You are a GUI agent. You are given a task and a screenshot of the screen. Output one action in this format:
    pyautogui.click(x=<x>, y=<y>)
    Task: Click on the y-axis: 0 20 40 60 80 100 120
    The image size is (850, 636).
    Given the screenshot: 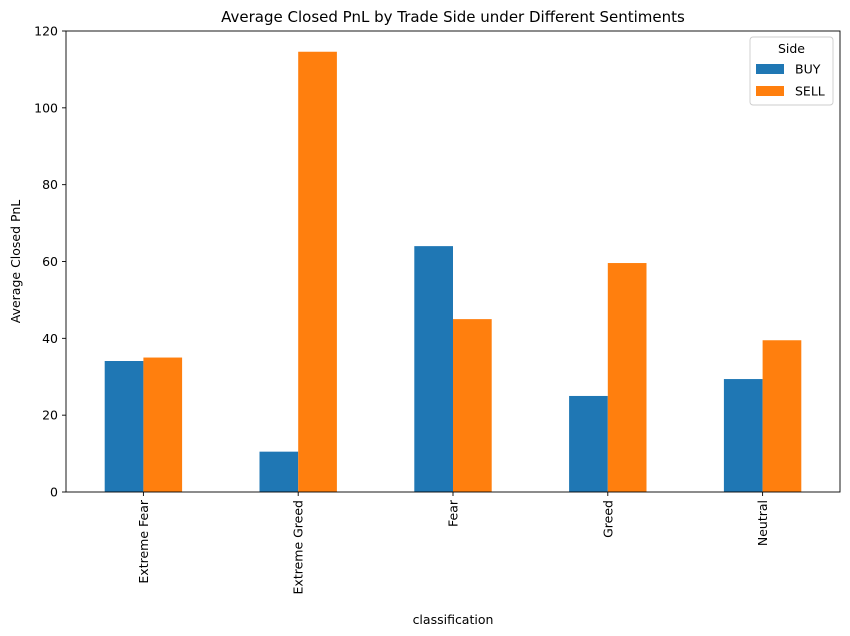 What is the action you would take?
    pyautogui.click(x=50, y=262)
    